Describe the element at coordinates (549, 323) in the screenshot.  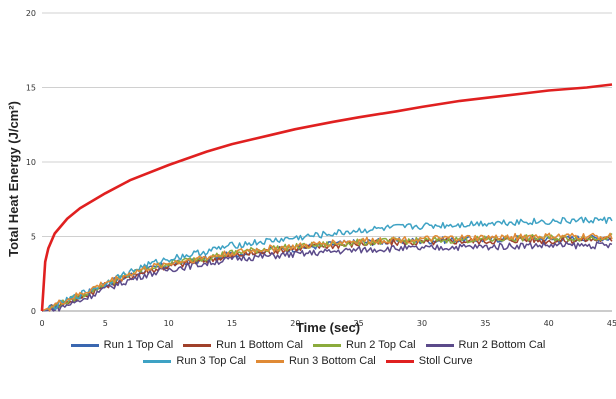
I see `x-tick-label: 40` at that location.